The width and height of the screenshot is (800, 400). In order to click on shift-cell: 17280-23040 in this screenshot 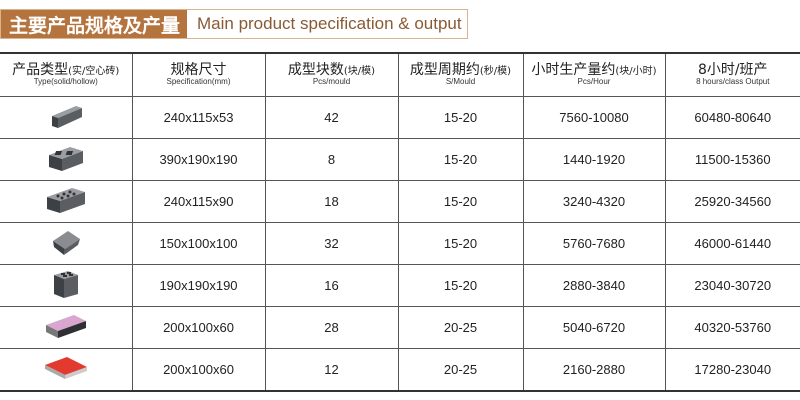, I will do `click(732, 370)`.